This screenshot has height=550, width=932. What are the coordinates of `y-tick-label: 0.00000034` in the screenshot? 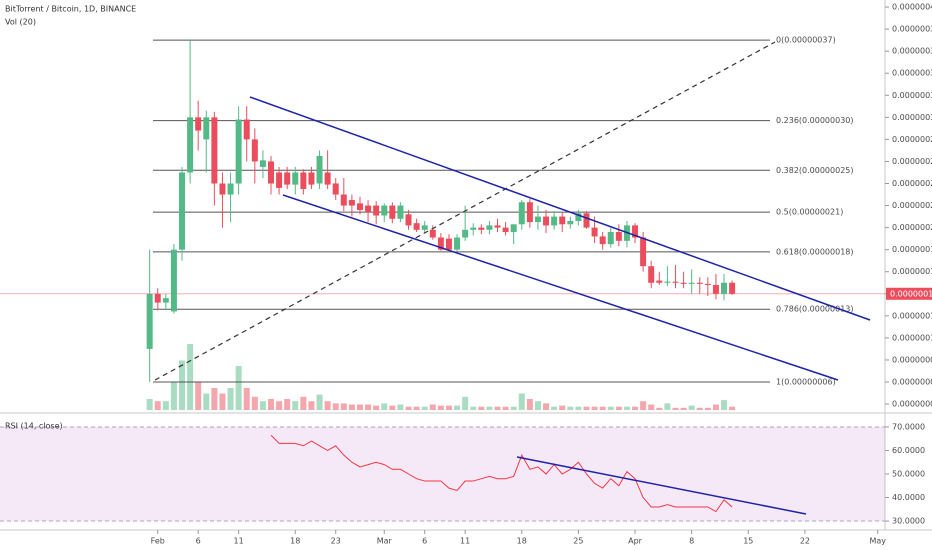 It's located at (912, 73).